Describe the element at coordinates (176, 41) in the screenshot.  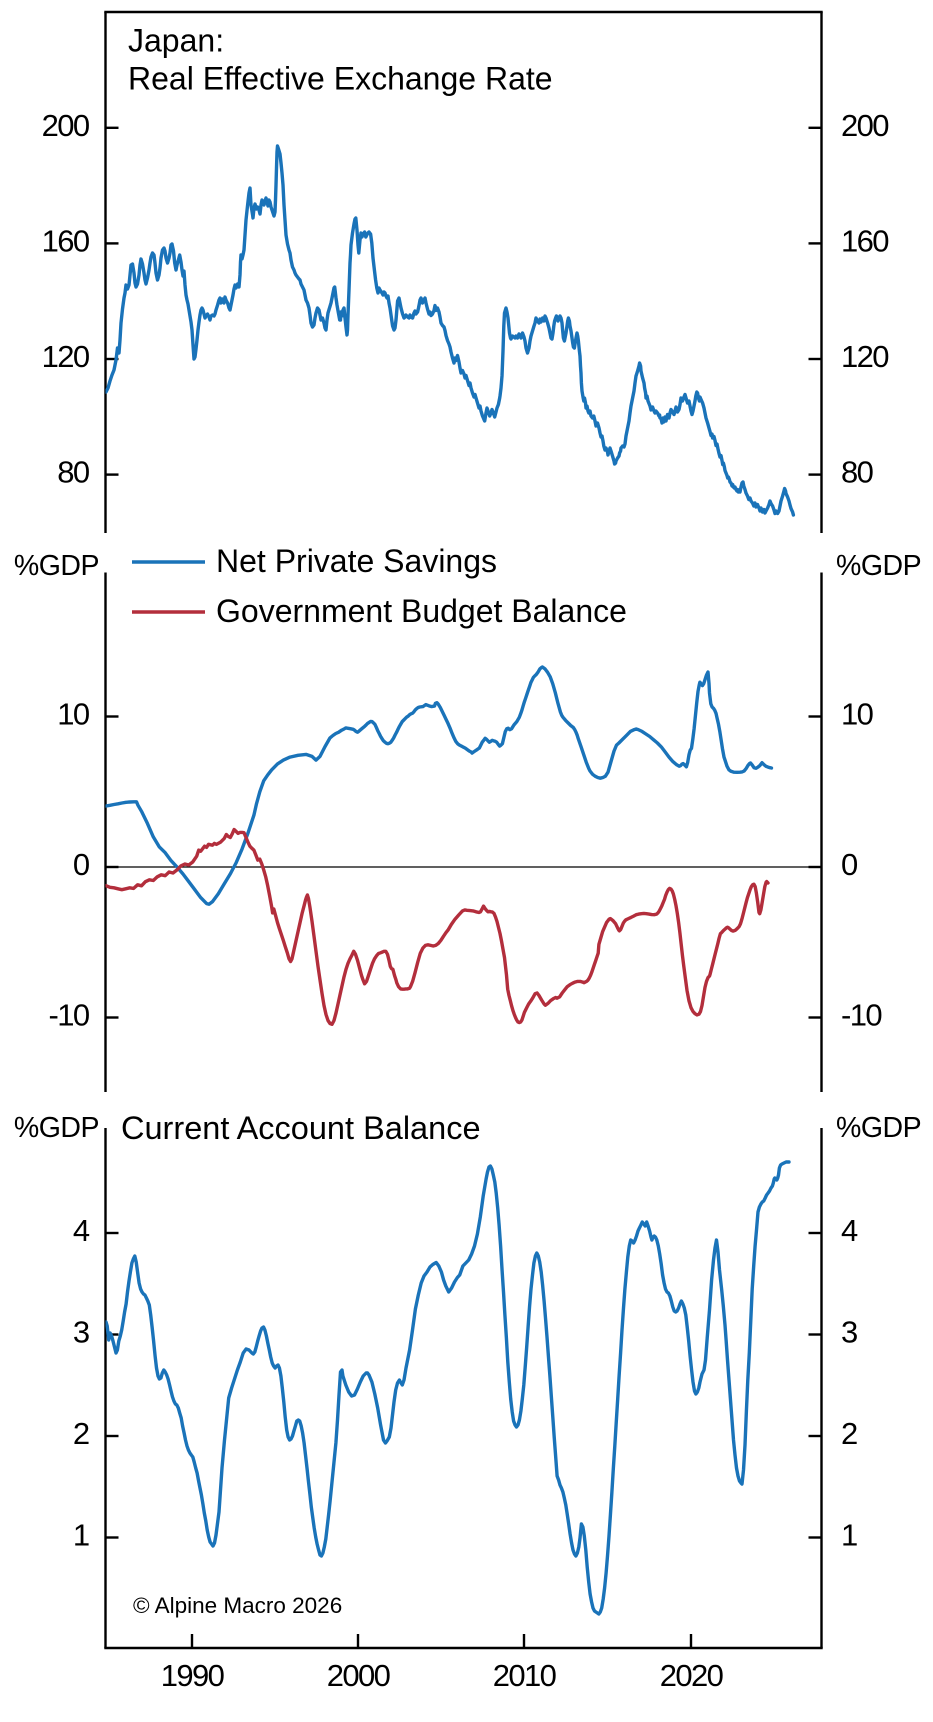
I see `svg-text: Japan:` at that location.